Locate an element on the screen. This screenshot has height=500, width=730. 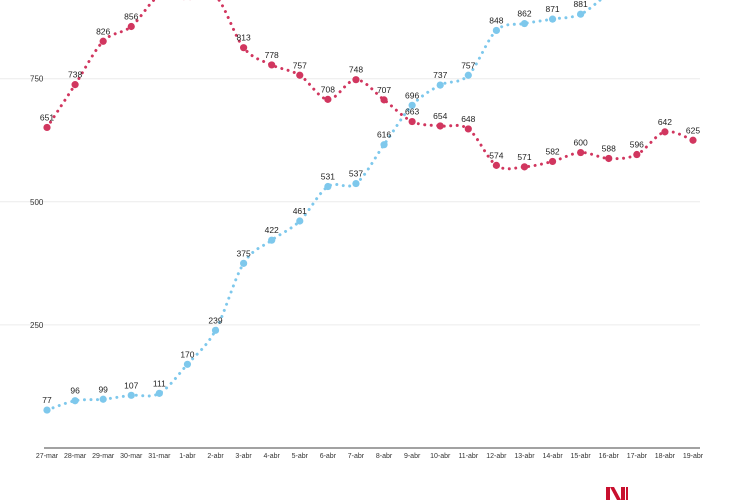
y-tick-label: 500 is located at coordinates (37, 202).